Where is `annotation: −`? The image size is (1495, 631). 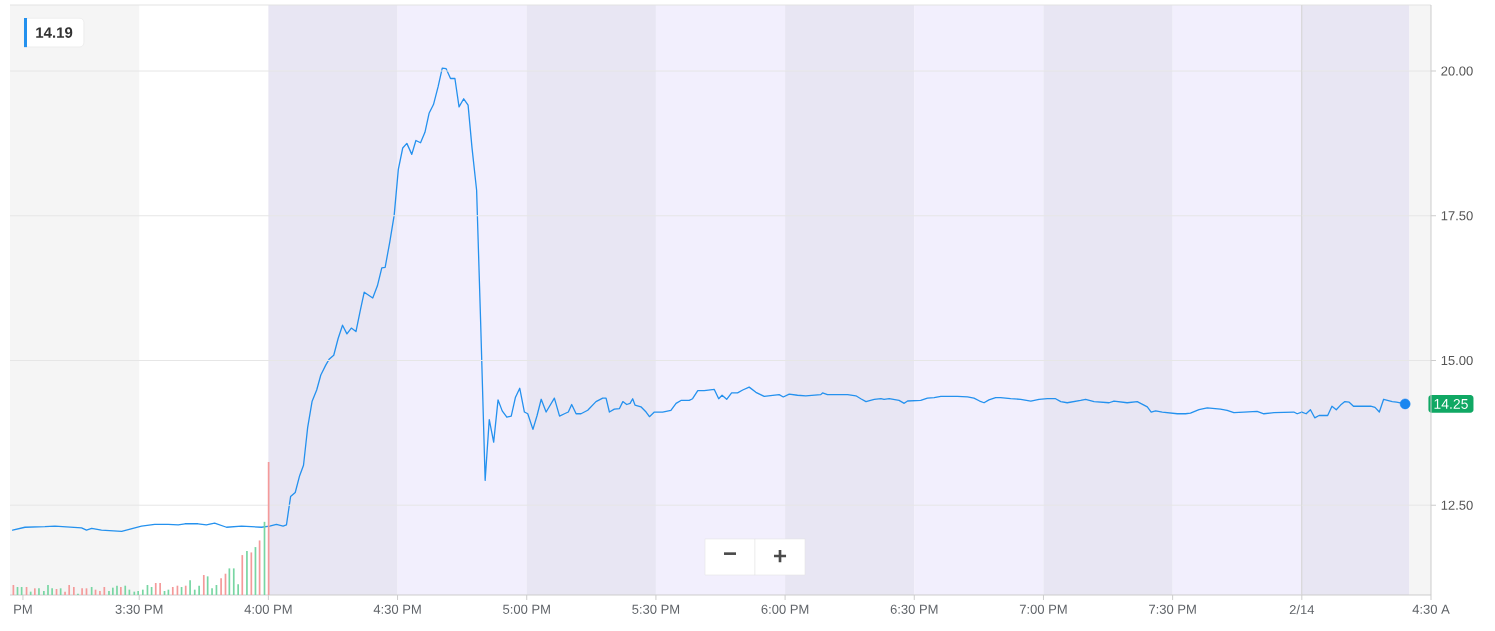
annotation: − is located at coordinates (730, 553).